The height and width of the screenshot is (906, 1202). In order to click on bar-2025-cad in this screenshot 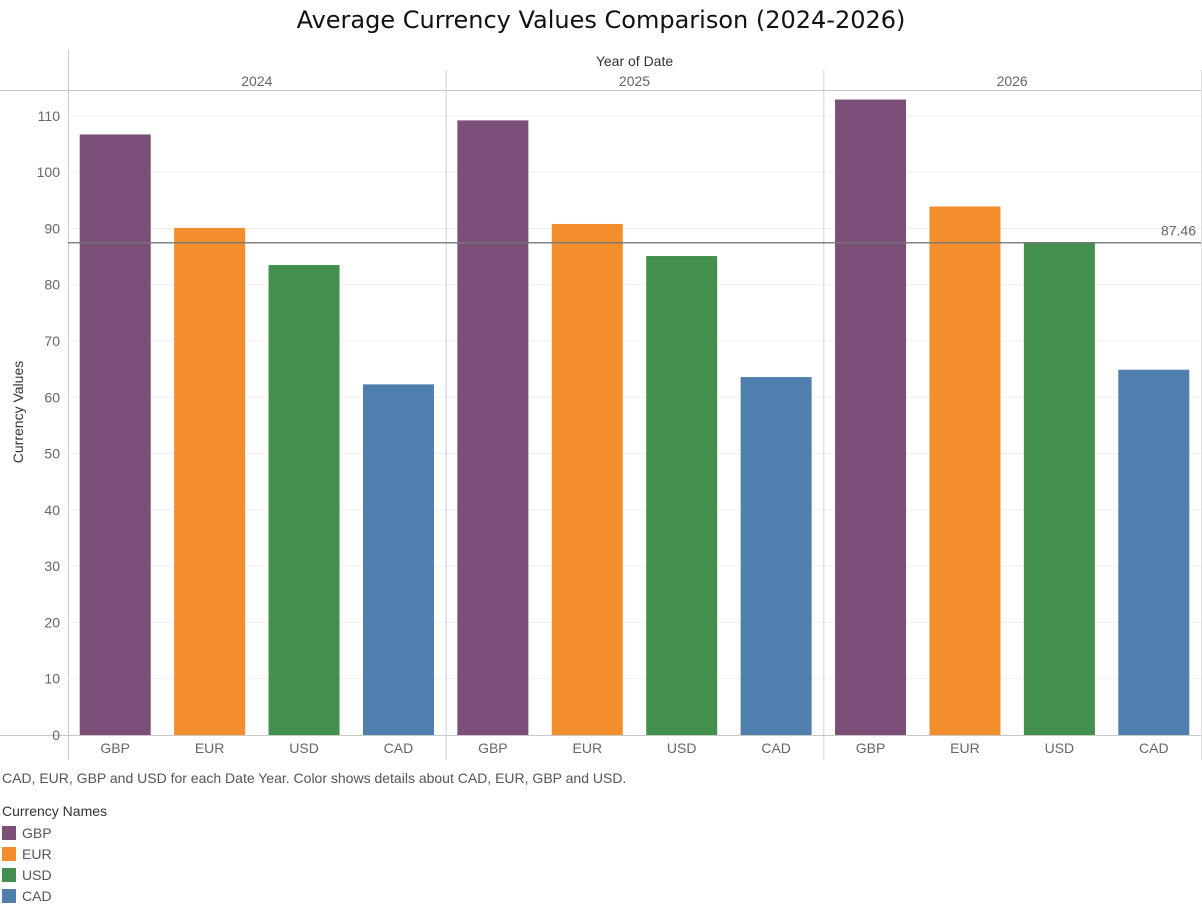, I will do `click(776, 556)`.